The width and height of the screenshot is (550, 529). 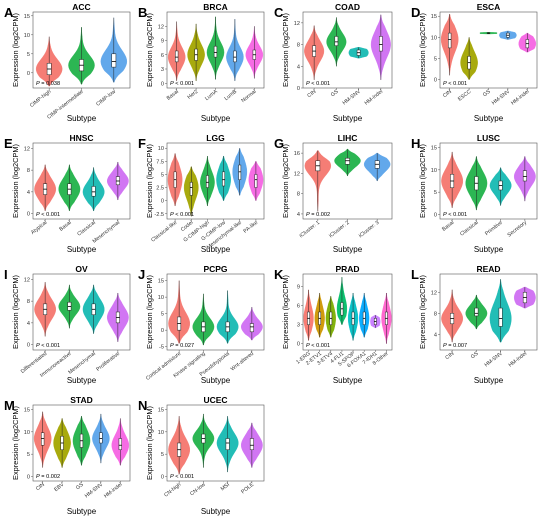 I want to click on x-tick-label: Proliferative, so click(x=108, y=362).